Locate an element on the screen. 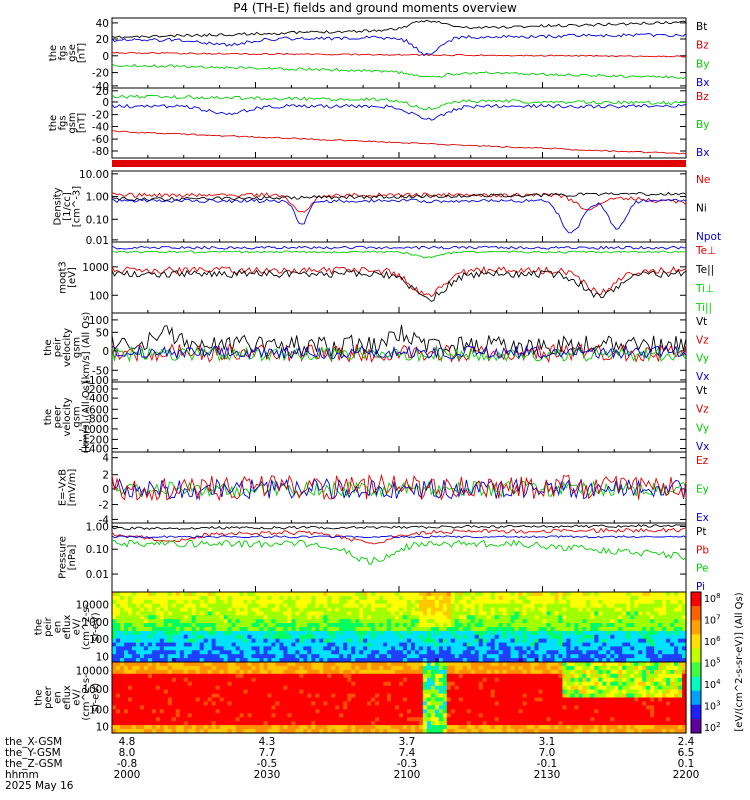 This screenshot has height=800, width=750. y-tick-label: 1000 is located at coordinates (95, 268).